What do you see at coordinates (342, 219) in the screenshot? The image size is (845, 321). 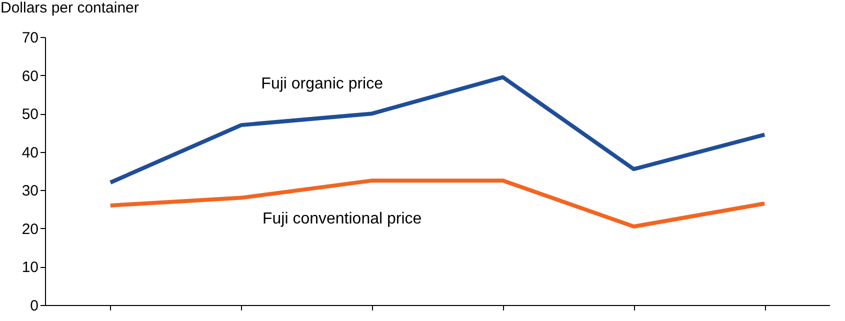 I see `series-label: Fuji conventional price` at bounding box center [342, 219].